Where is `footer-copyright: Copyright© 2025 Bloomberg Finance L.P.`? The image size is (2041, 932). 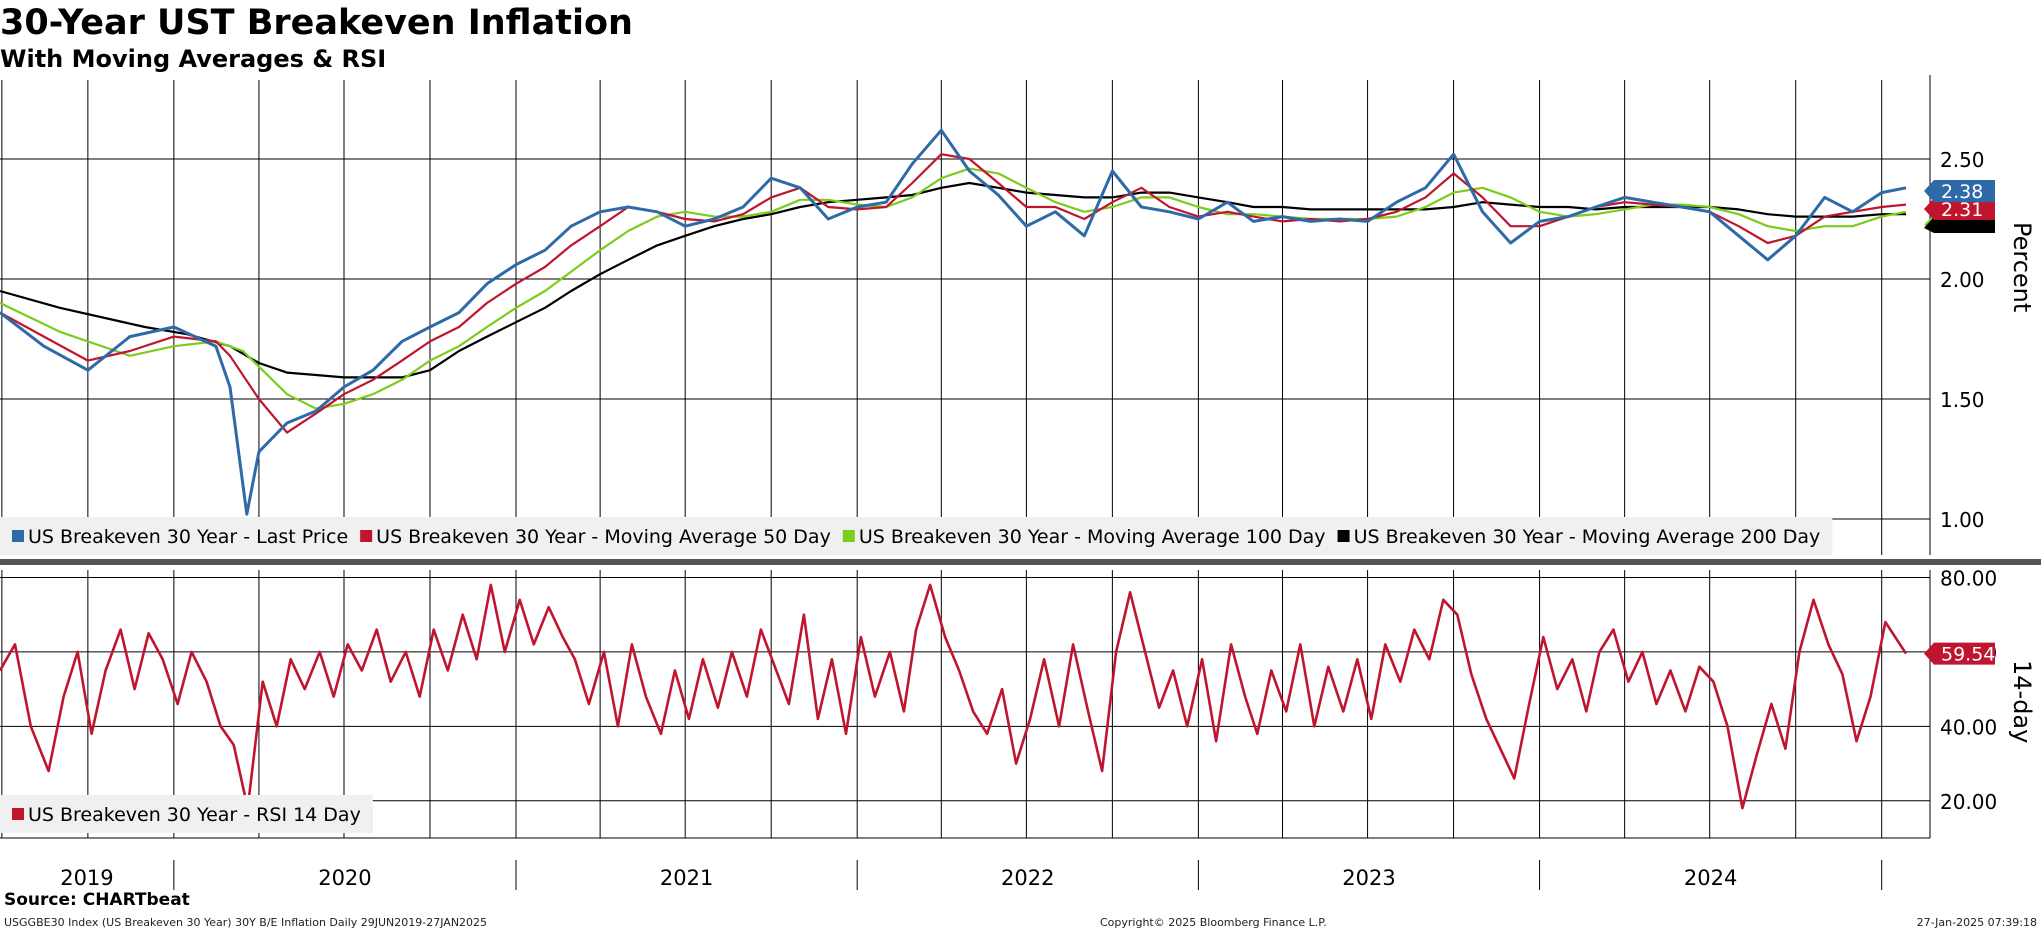 footer-copyright: Copyright© 2025 Bloomberg Finance L.P. is located at coordinates (1213, 922).